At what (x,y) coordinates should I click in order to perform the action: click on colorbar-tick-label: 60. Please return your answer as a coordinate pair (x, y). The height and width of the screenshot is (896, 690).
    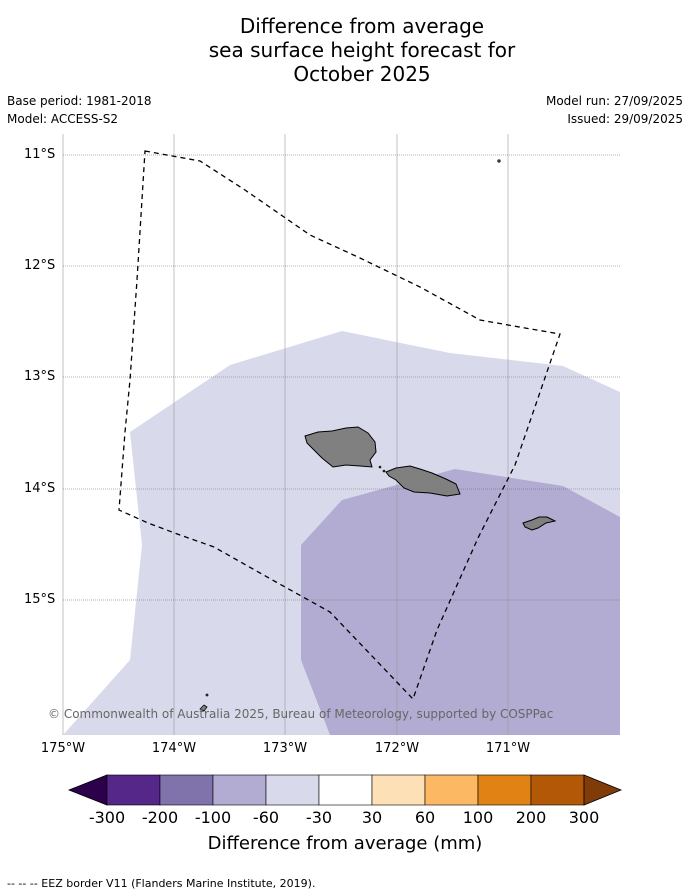
    Looking at the image, I should click on (425, 817).